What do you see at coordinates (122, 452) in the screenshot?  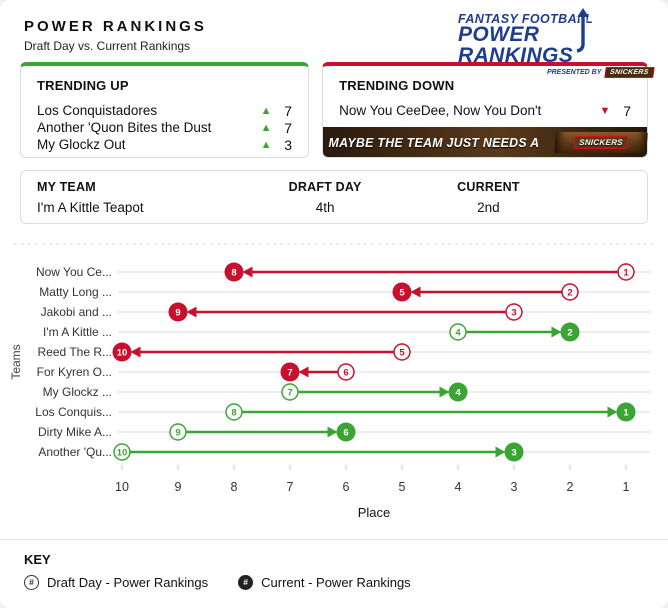 I see `draft-day-rank-value: 10` at bounding box center [122, 452].